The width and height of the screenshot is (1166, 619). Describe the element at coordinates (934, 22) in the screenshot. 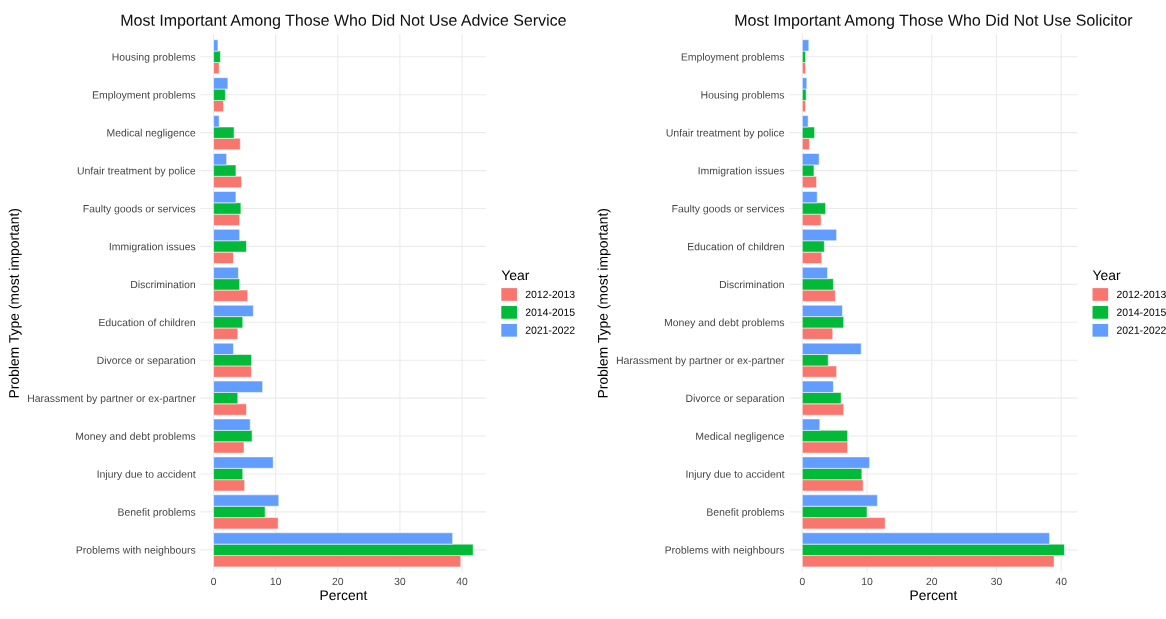

I see `chart-title: Most Important Among Those Who Did Not Use Solicitor` at that location.